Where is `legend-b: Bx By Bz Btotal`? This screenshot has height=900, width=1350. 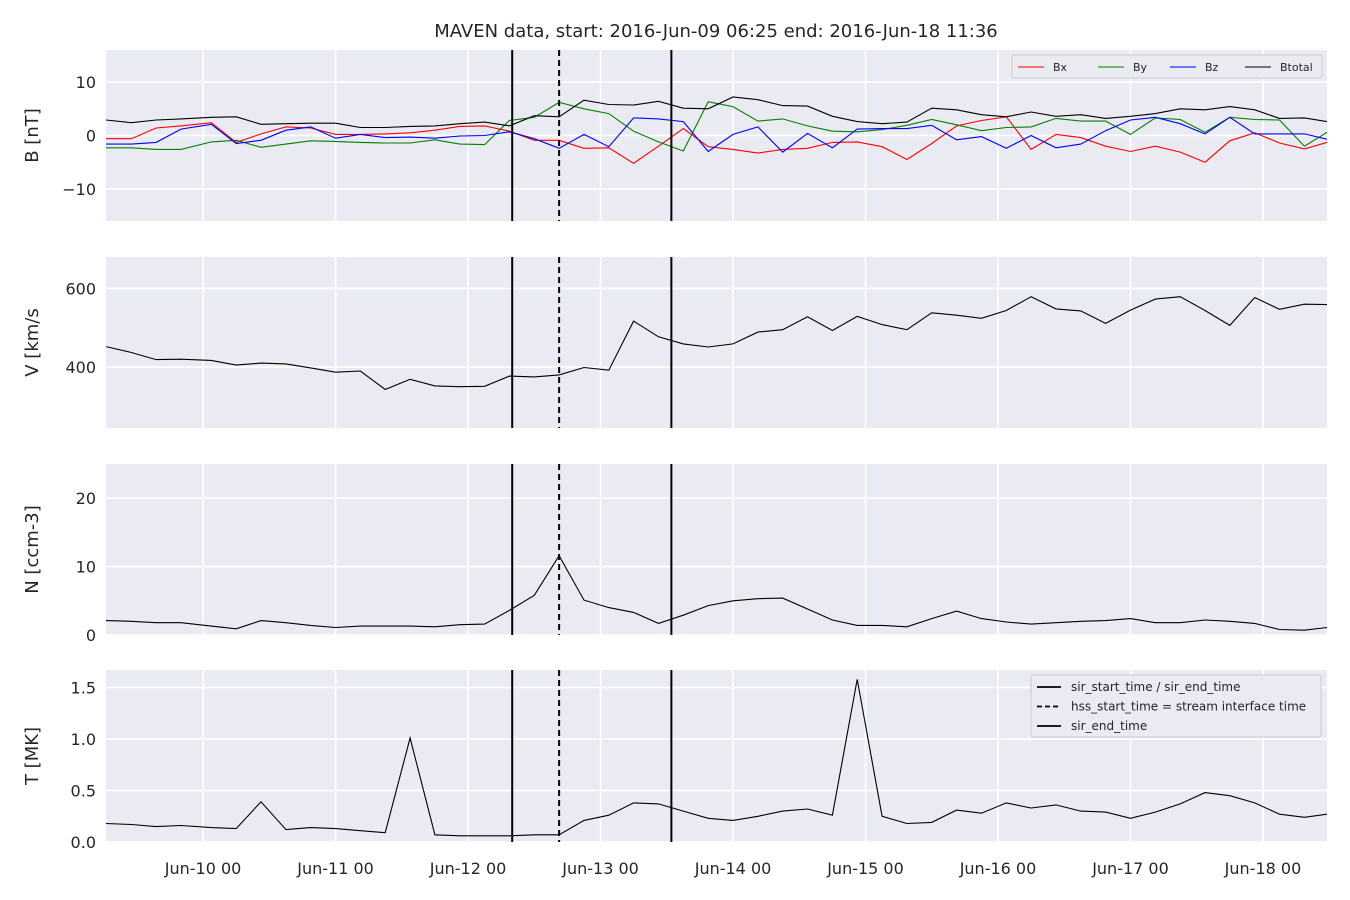
legend-b: Bx By Bz Btotal is located at coordinates (1167, 66).